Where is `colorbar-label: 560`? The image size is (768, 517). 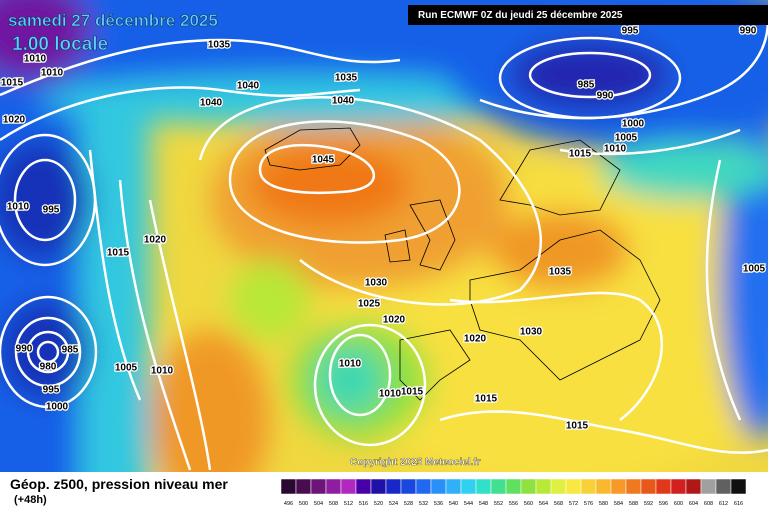 colorbar-label: 560 is located at coordinates (528, 504).